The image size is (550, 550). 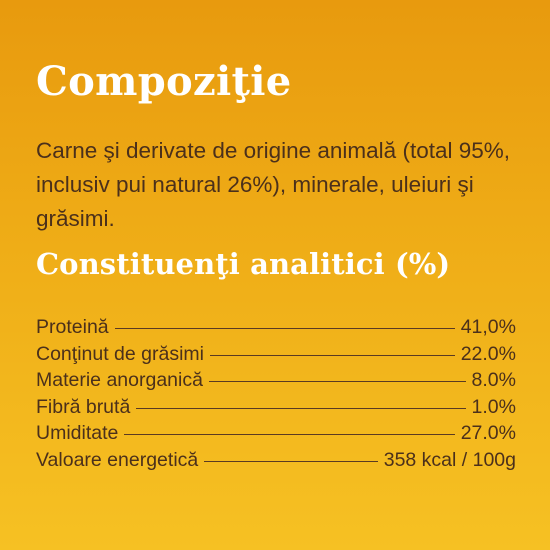 What do you see at coordinates (117, 459) in the screenshot?
I see `row-label: Valoare energetică` at bounding box center [117, 459].